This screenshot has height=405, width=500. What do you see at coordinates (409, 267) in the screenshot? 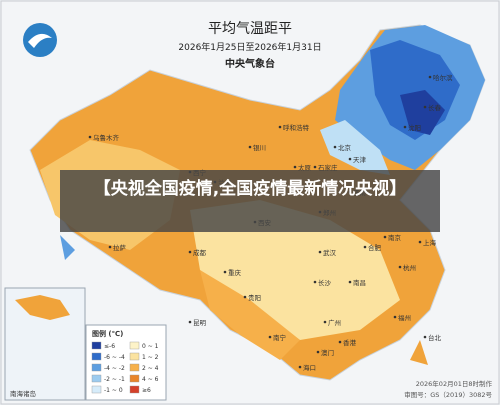
I see `city-label: 杭州` at bounding box center [409, 267].